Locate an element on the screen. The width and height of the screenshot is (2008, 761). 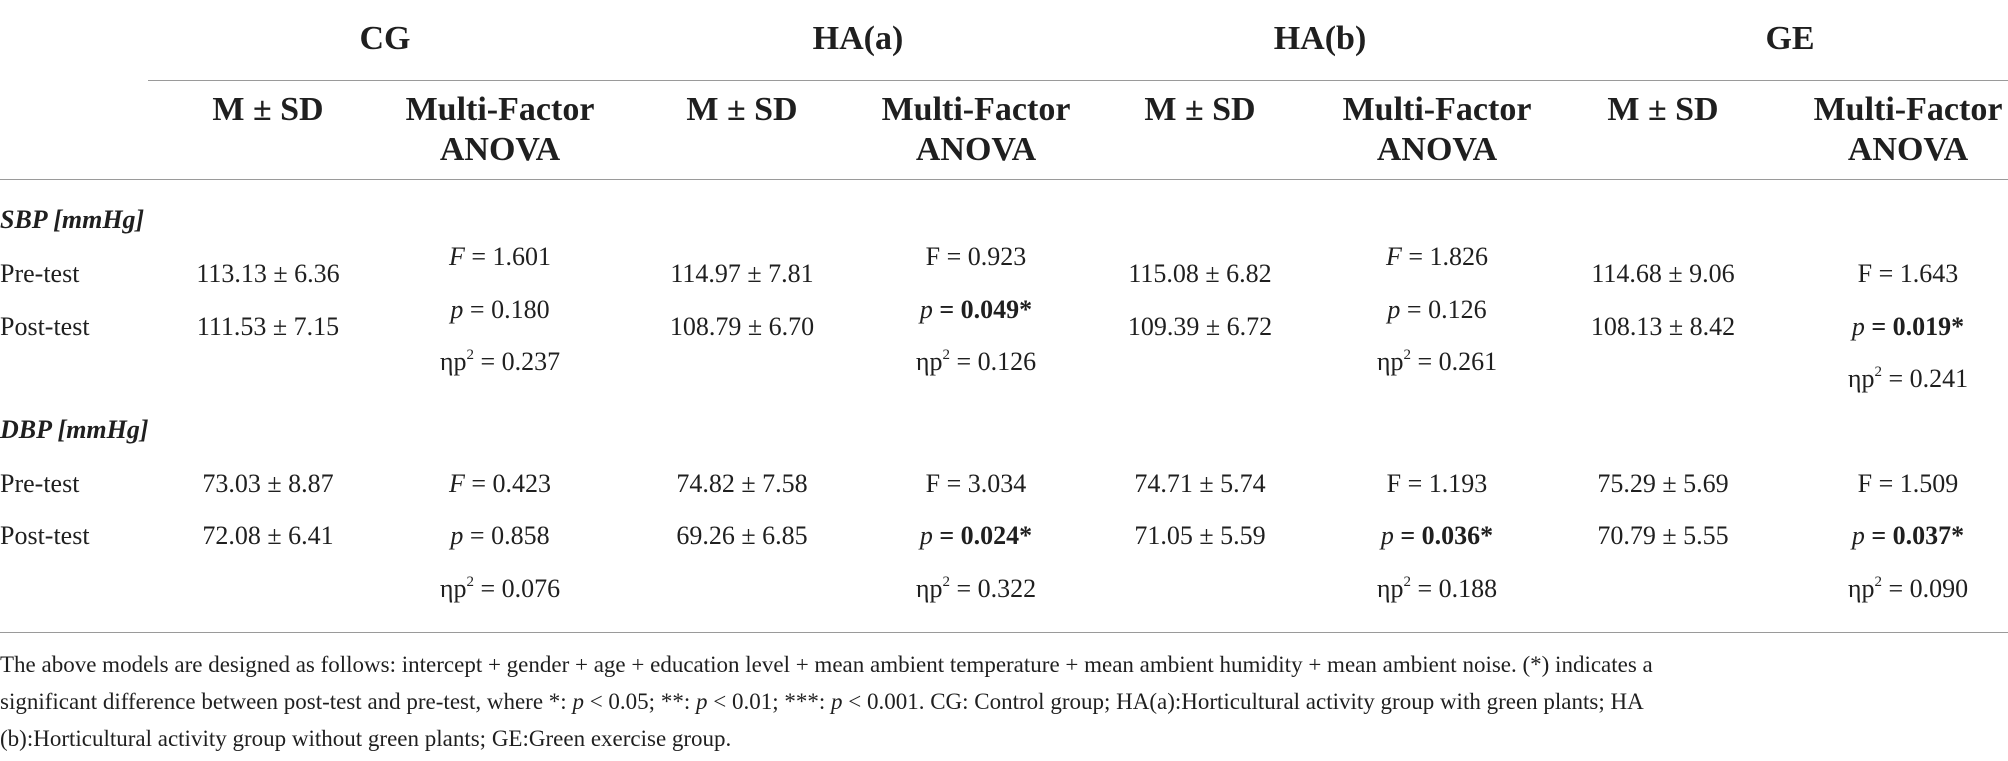
group-header-ha-b: HA(b) is located at coordinates (1320, 38).